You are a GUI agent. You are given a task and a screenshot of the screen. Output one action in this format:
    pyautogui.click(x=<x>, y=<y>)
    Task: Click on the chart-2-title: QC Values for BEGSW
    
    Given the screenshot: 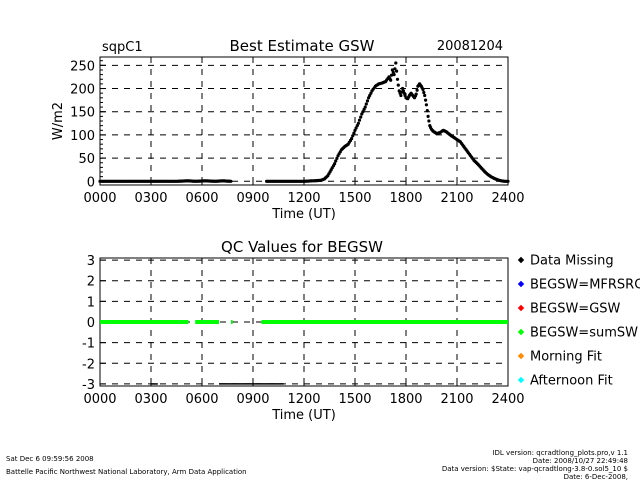 What is the action you would take?
    pyautogui.click(x=302, y=247)
    